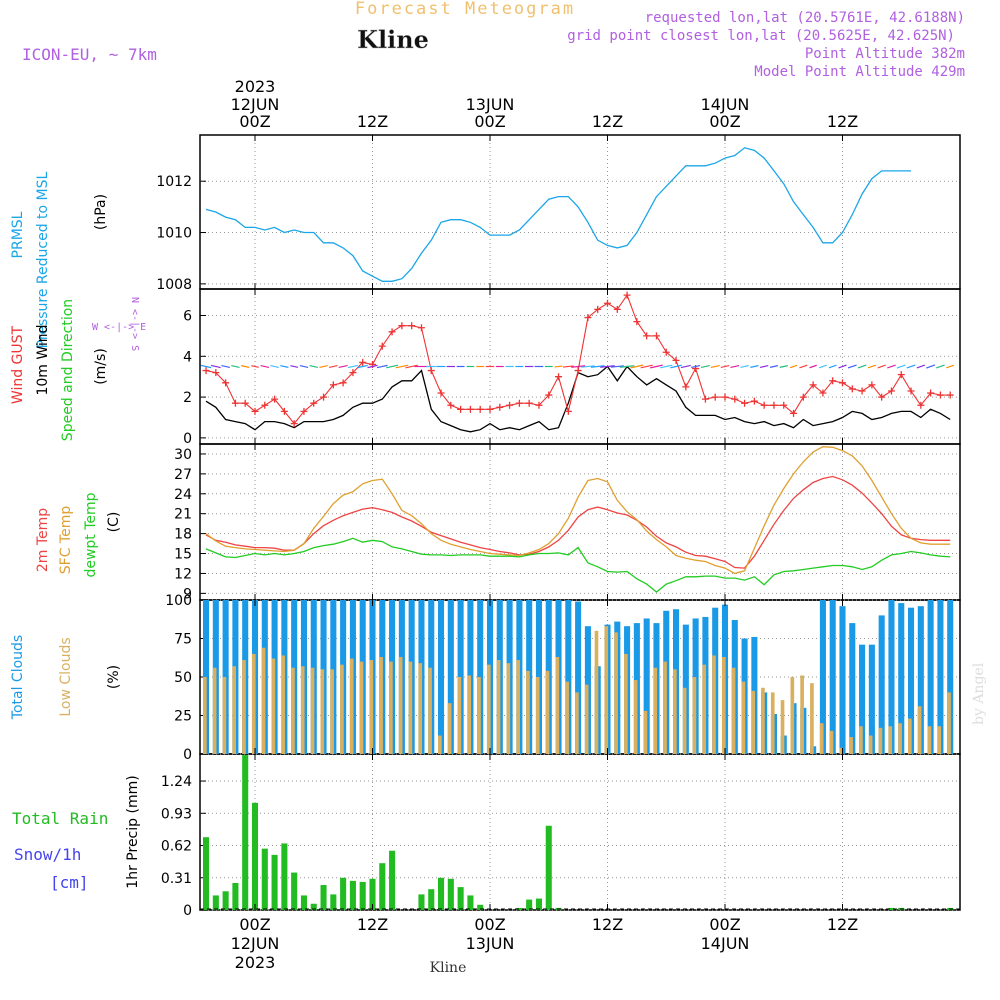 Image resolution: width=1000 pixels, height=1000 pixels. I want to click on ytick-label-clouds: 25, so click(183, 717).